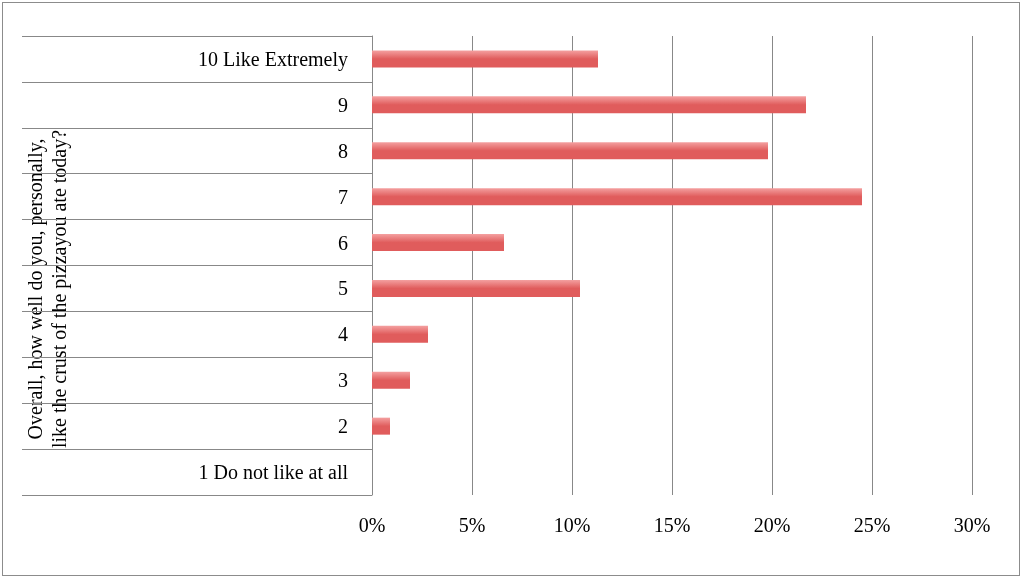  I want to click on x-tick-label: 30%, so click(972, 525).